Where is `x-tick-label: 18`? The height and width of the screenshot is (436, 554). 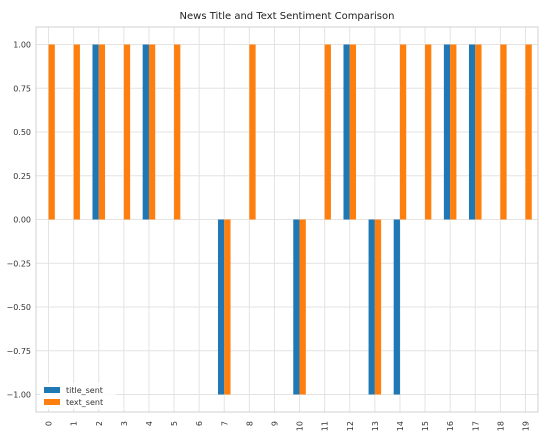
x-tick-label: 18 is located at coordinates (500, 426).